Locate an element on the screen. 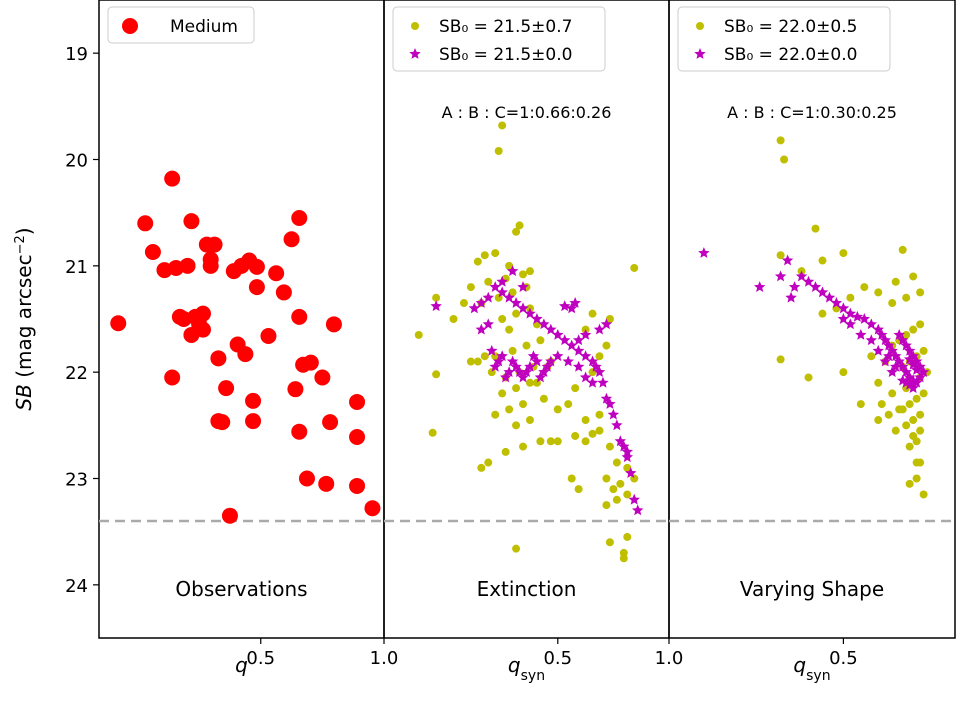 This screenshot has width=977, height=714. panel-label-1: Extinction is located at coordinates (527, 589).